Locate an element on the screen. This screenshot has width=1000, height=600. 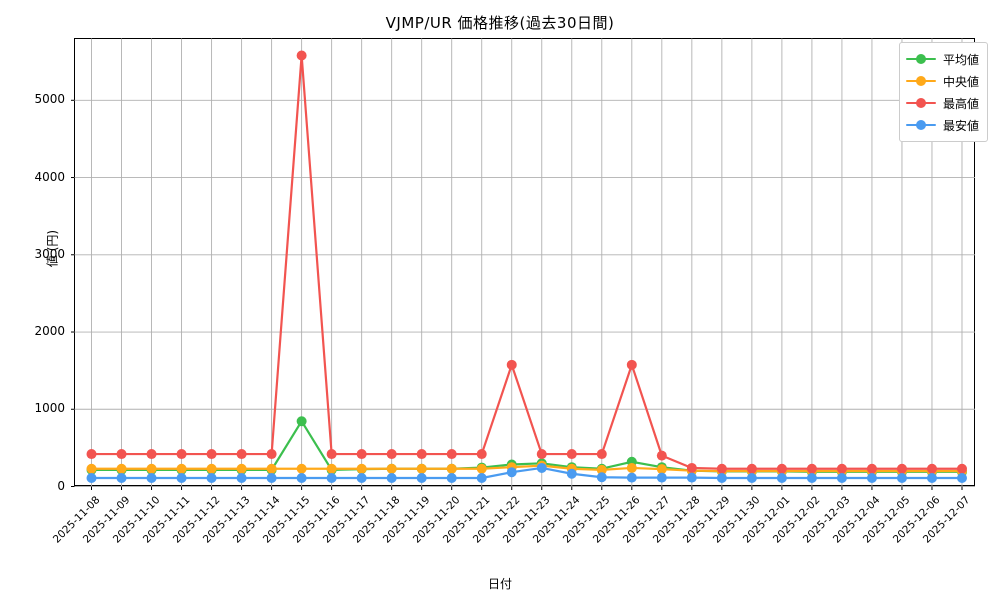
legend-label: 最安値 is located at coordinates (960, 125).